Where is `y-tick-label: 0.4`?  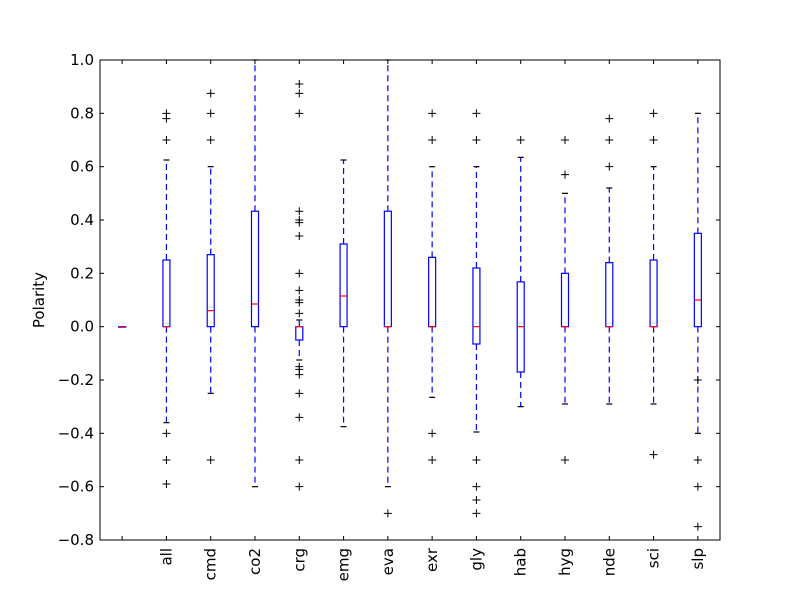
y-tick-label: 0.4 is located at coordinates (82, 220).